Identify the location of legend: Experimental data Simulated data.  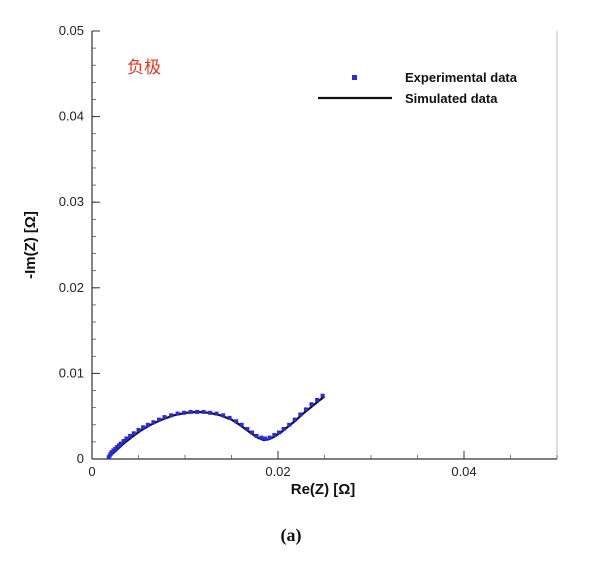
(418, 88).